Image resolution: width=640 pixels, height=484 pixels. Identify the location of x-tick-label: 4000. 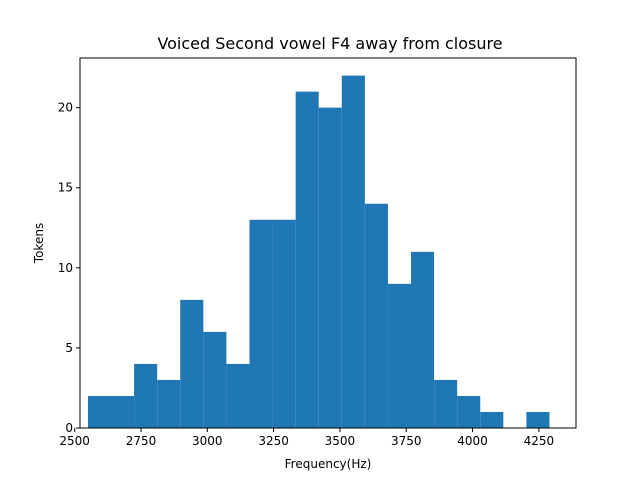
(472, 441).